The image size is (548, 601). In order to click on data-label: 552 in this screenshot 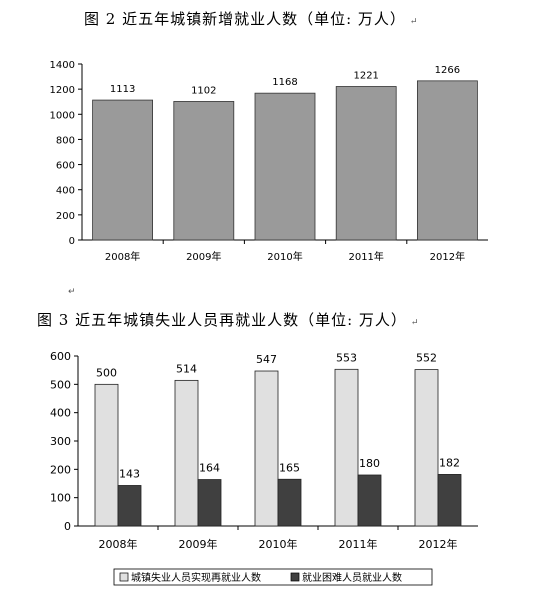, I will do `click(426, 358)`.